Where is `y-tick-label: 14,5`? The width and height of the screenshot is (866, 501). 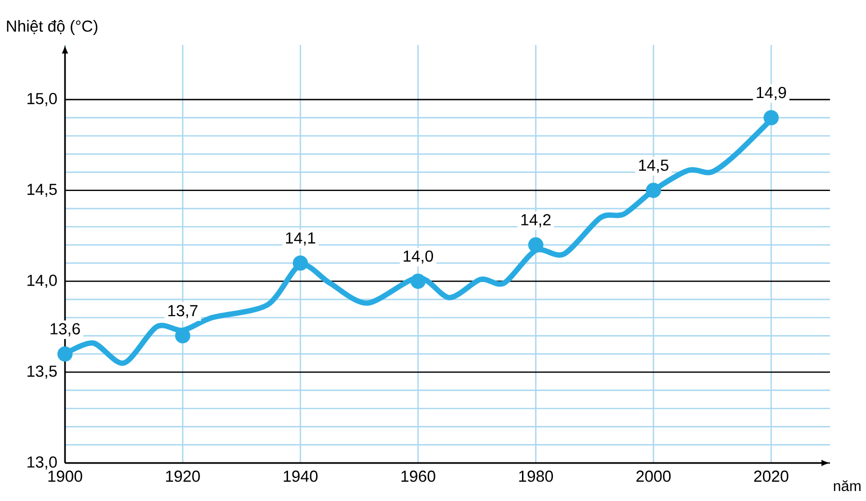 y-tick-label: 14,5 is located at coordinates (42, 190).